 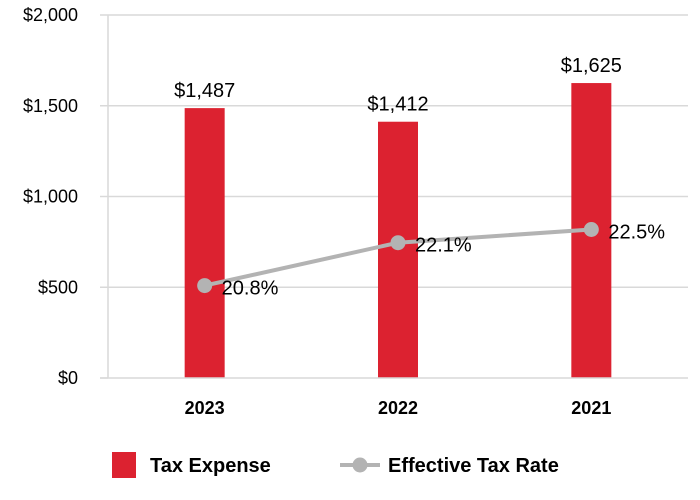 I want to click on bar-tax-expense, so click(x=204, y=243).